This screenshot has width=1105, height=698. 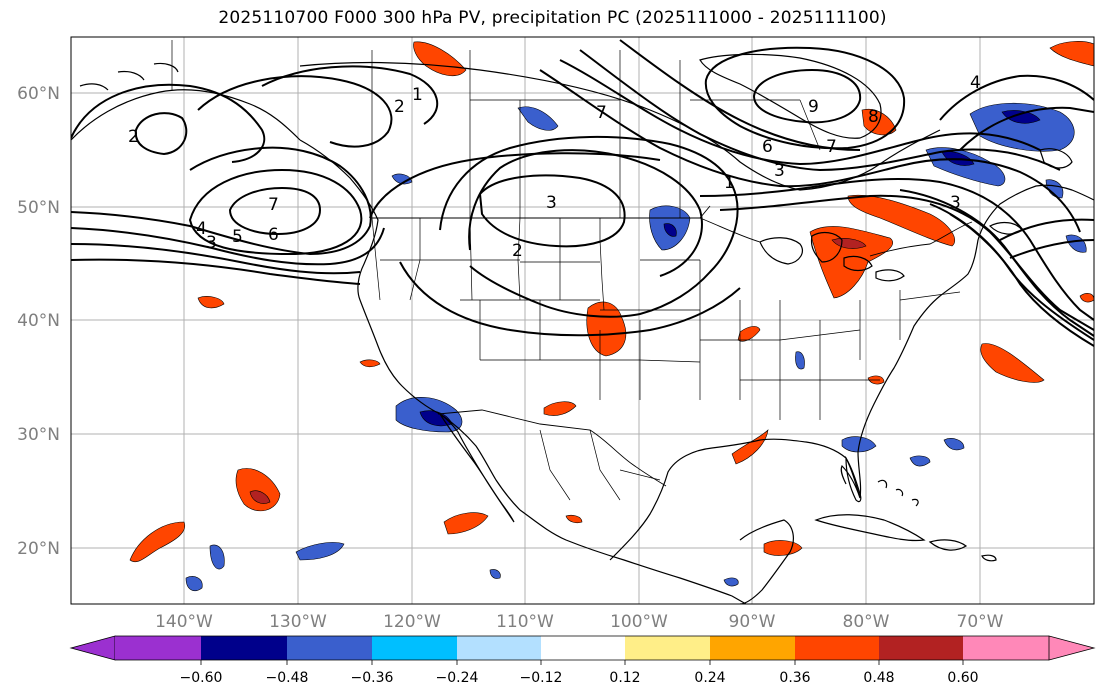 I want to click on border-us-canada, so click(x=672, y=231).